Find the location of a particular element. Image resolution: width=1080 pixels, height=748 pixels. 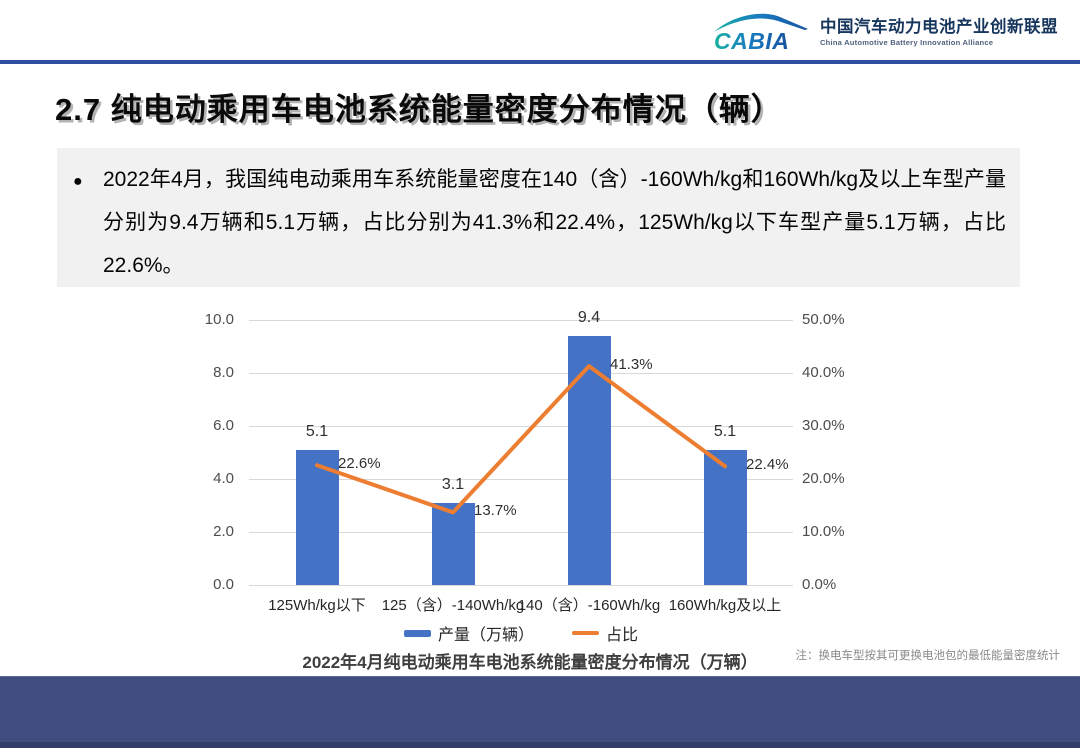

chart-legend: 产量（万辆） 占比 is located at coordinates (521, 633).